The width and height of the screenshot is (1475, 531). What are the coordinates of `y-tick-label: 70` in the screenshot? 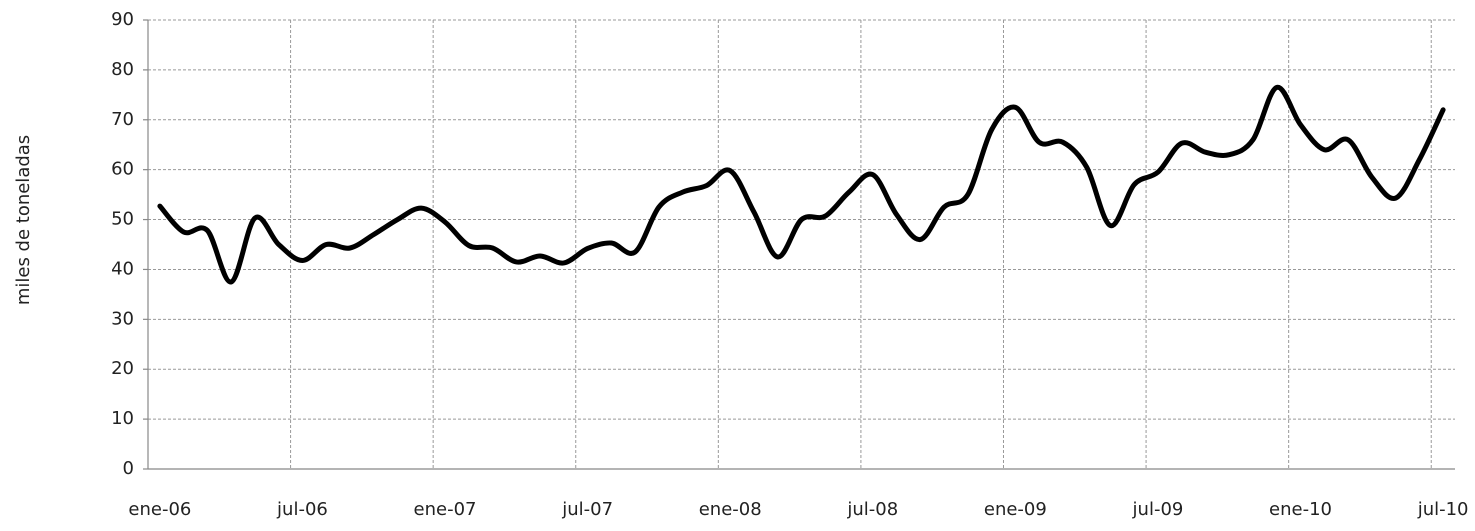 It's located at (122, 119).